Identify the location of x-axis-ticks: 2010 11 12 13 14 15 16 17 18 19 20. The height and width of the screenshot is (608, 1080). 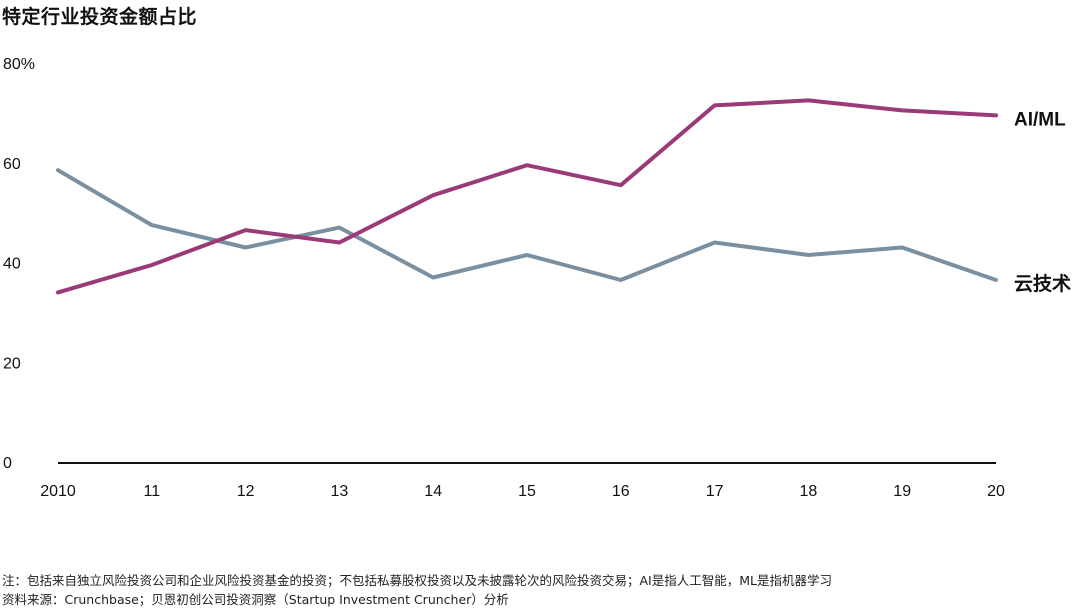
(522, 491).